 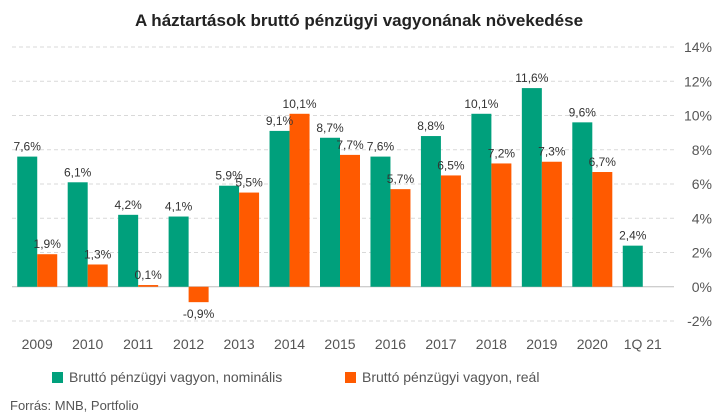 What do you see at coordinates (633, 236) in the screenshot?
I see `data-label-nominal: 2,4%` at bounding box center [633, 236].